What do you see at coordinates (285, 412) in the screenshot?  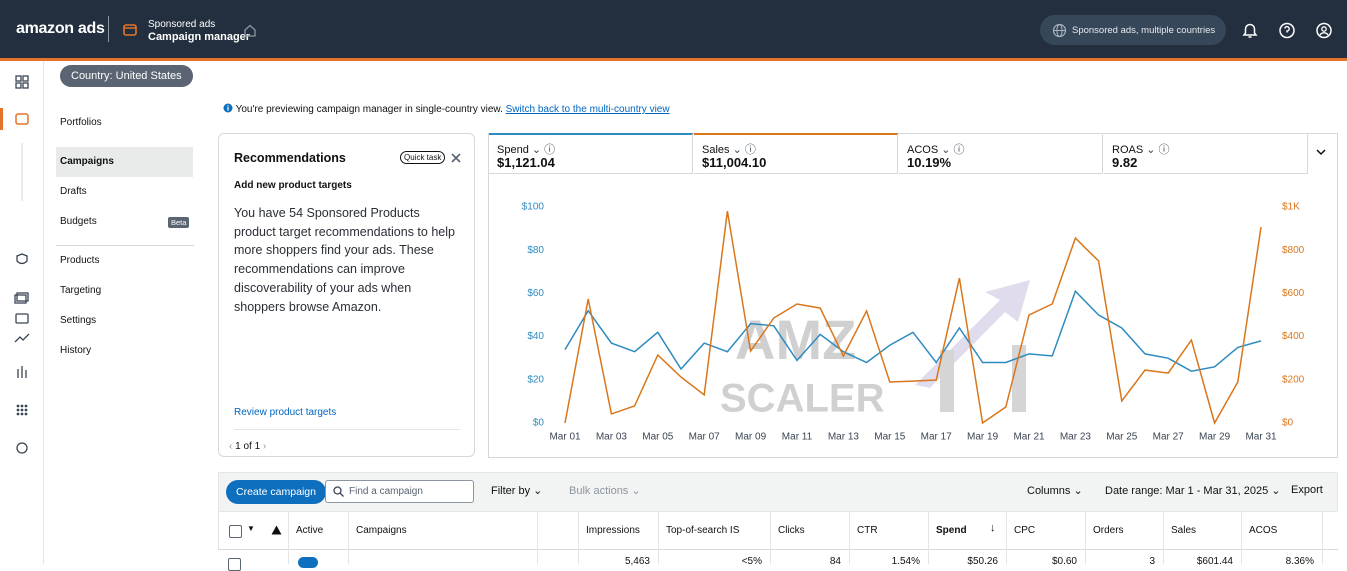 I see `card-link: Review product targets` at bounding box center [285, 412].